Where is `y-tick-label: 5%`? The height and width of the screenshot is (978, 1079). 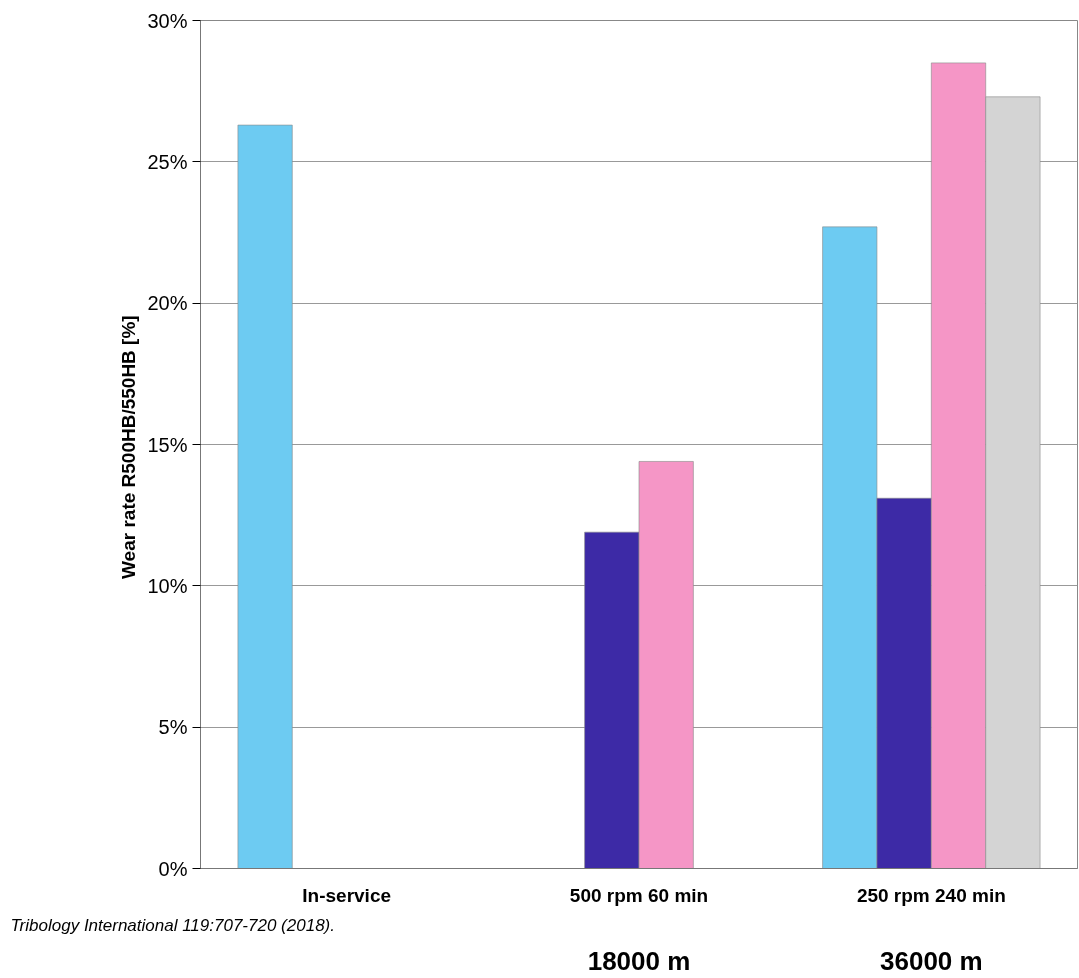 y-tick-label: 5% is located at coordinates (173, 727).